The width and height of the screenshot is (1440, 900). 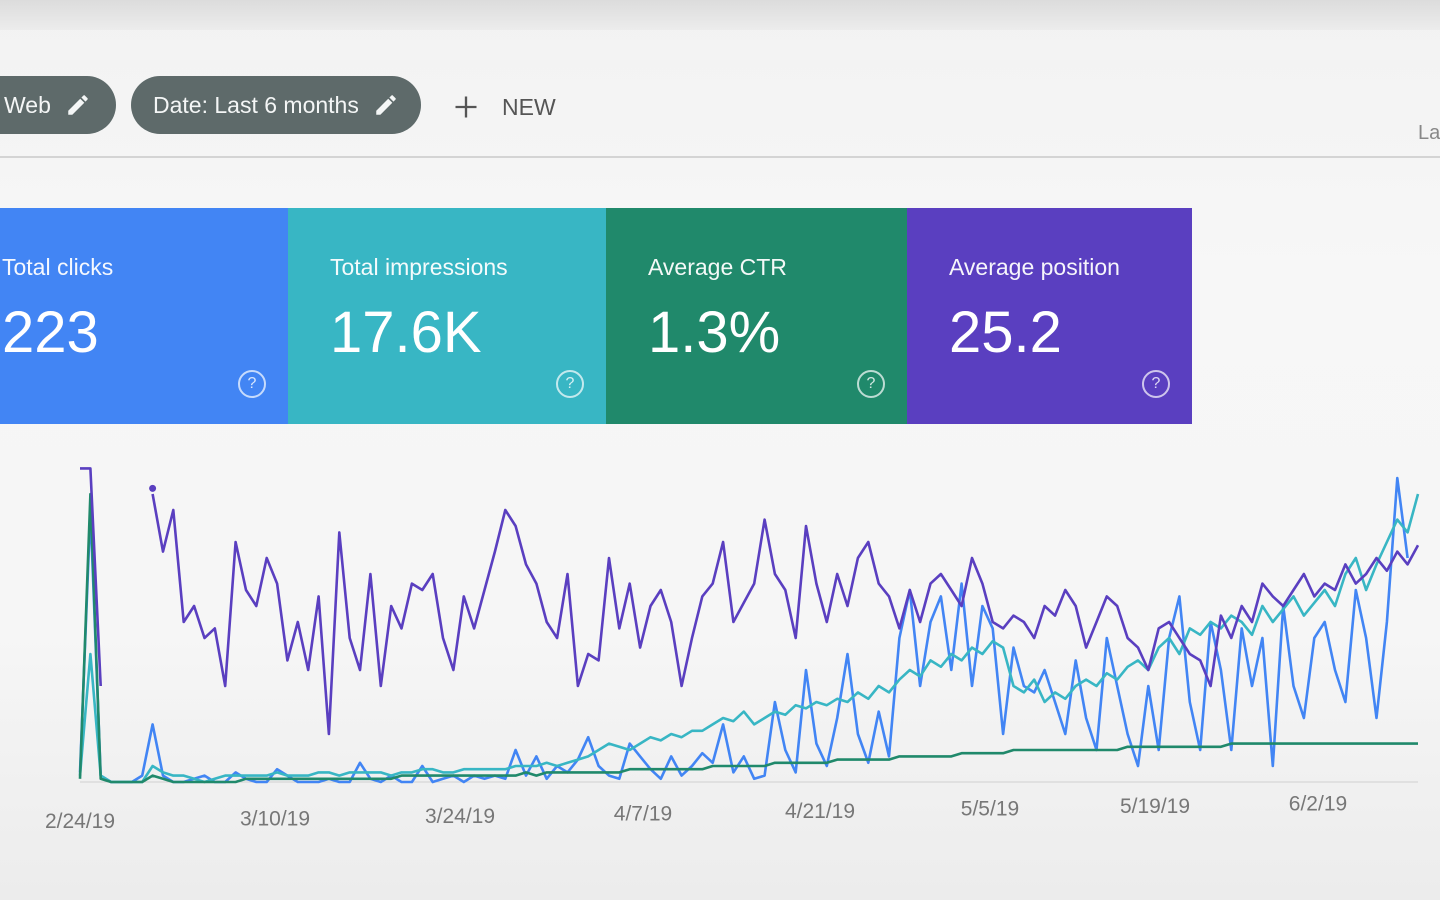 I want to click on metric-label: Average CTR, so click(x=717, y=267).